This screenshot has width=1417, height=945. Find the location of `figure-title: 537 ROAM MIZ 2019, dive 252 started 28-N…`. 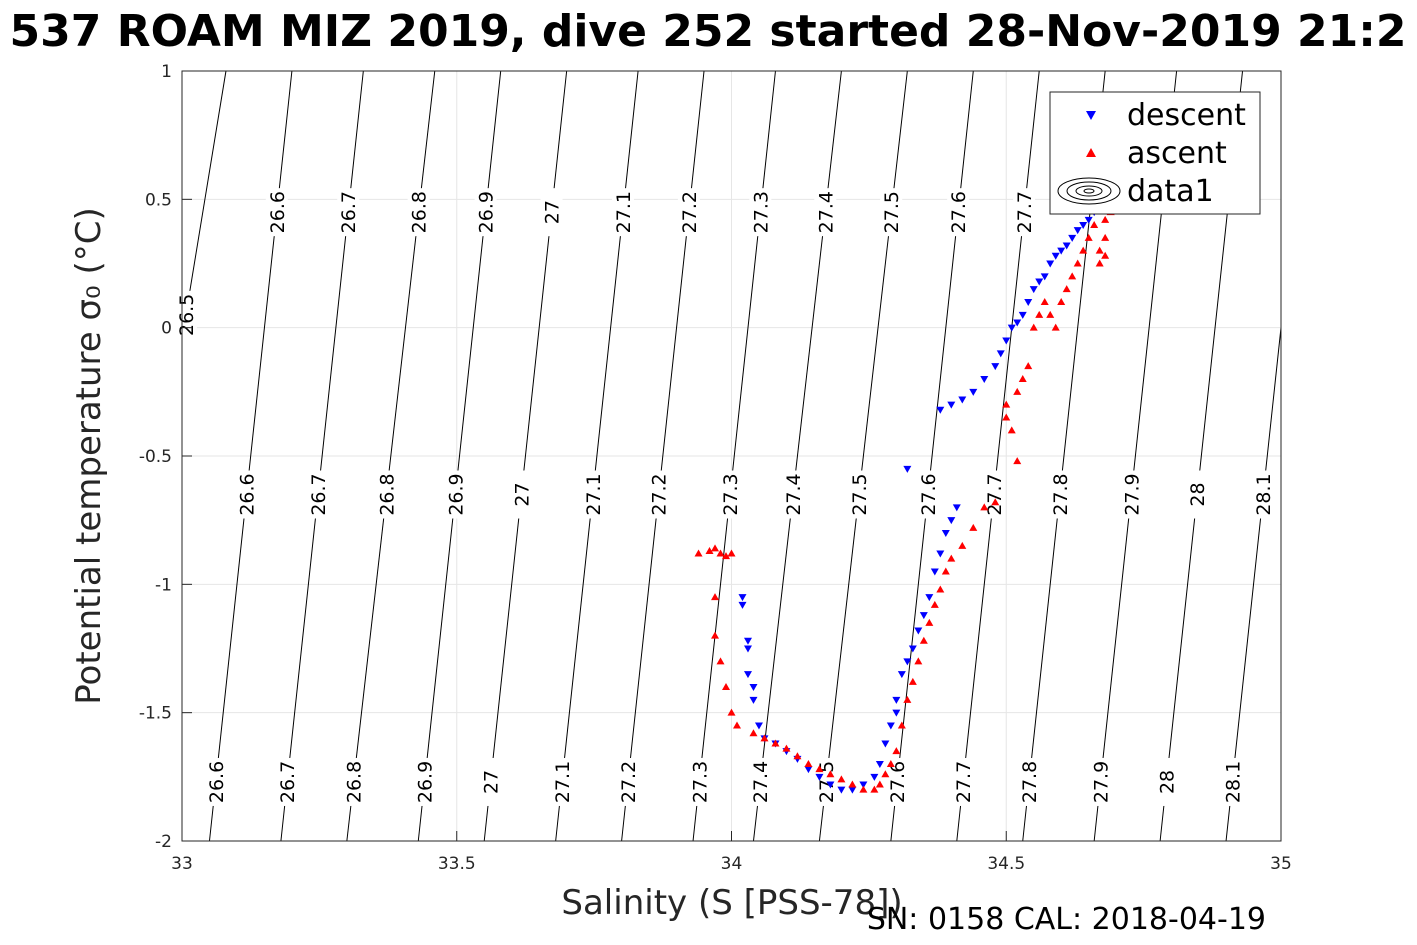

figure-title: 537 ROAM MIZ 2019, dive 252 started 28-N… is located at coordinates (708, 30).